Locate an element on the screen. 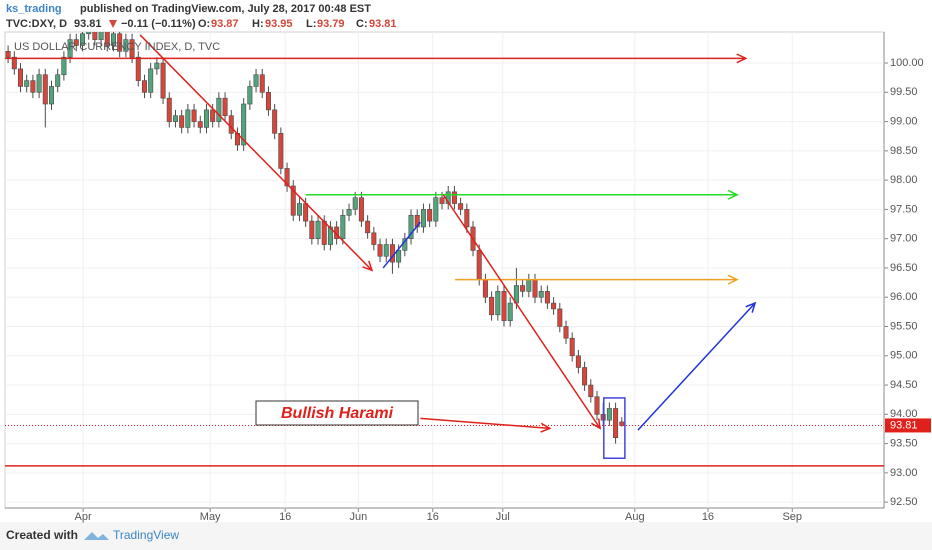 This screenshot has height=550, width=932. footer-bar is located at coordinates (466, 536).